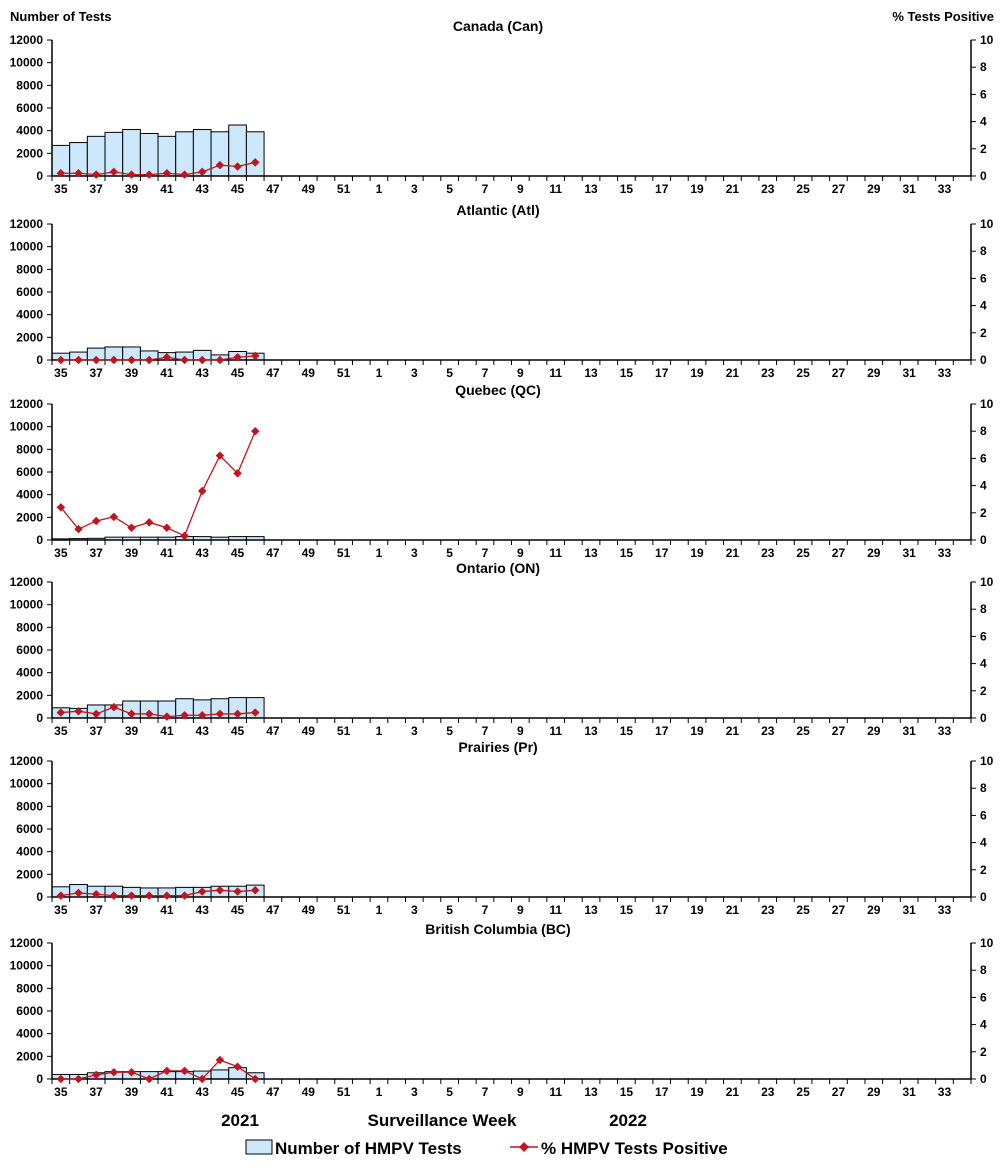 This screenshot has height=1170, width=1002. I want to click on x-tick-label: 37, so click(97, 910).